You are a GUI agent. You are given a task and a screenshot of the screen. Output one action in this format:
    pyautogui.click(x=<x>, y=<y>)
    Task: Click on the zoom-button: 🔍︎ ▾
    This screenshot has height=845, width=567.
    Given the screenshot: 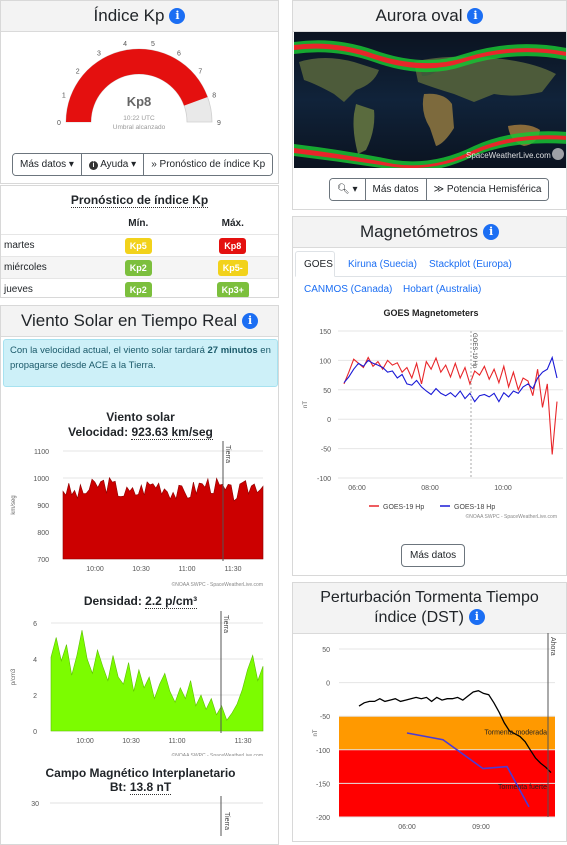 What is the action you would take?
    pyautogui.click(x=348, y=189)
    